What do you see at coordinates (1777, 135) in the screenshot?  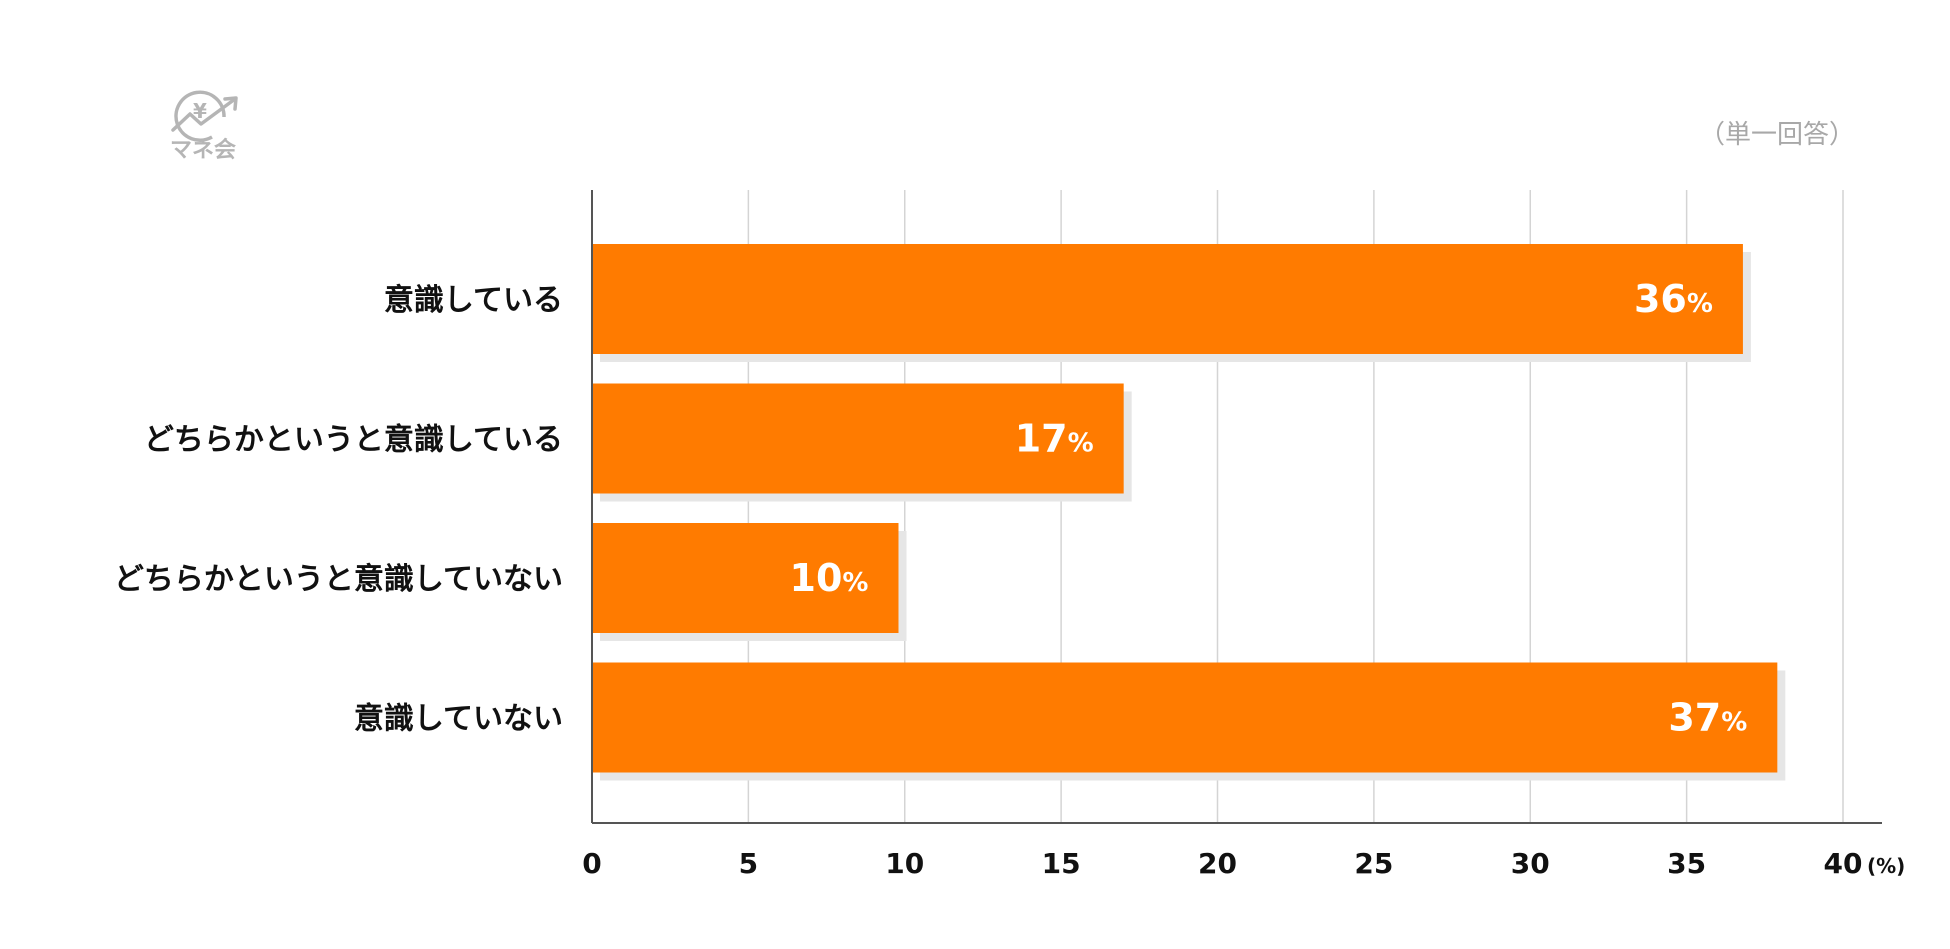 I see `response-type-note: （単一回答）` at bounding box center [1777, 135].